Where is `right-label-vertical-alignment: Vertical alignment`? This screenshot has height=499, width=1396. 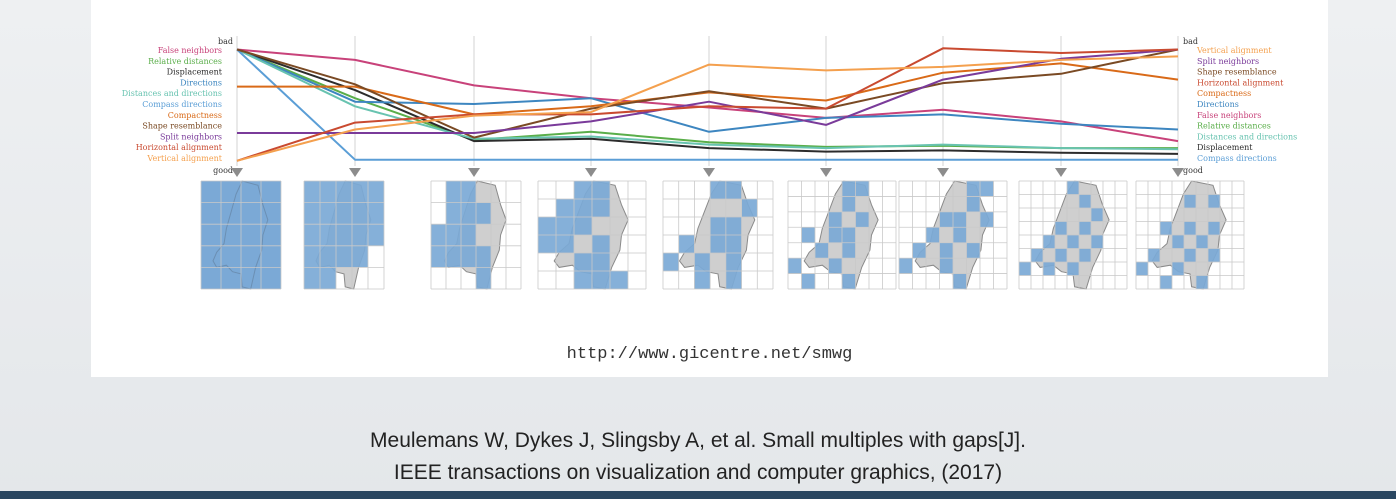
right-label-vertical-alignment: Vertical alignment is located at coordinates (1234, 50).